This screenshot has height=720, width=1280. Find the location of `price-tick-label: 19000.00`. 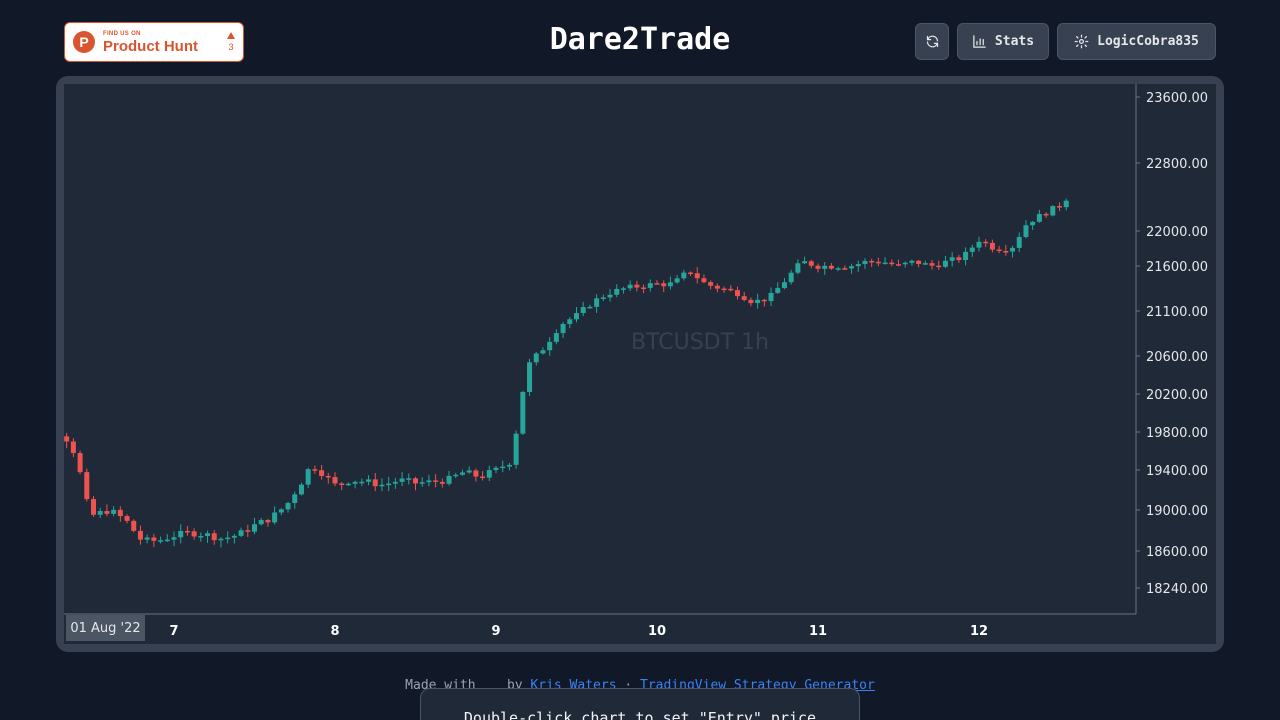

price-tick-label: 19000.00 is located at coordinates (1177, 511).